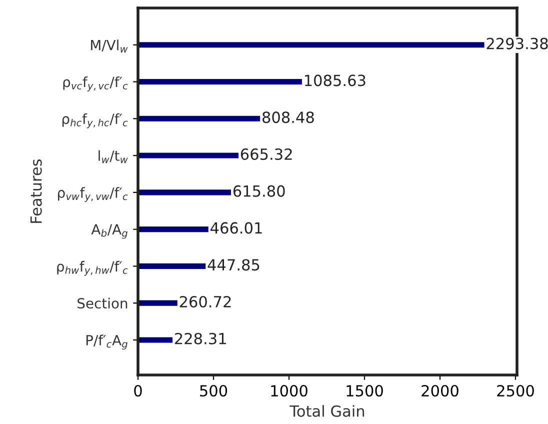 This screenshot has width=548, height=424. I want to click on y-tick-label: P/f′$_{c}$A$_{g}$, so click(107, 342).